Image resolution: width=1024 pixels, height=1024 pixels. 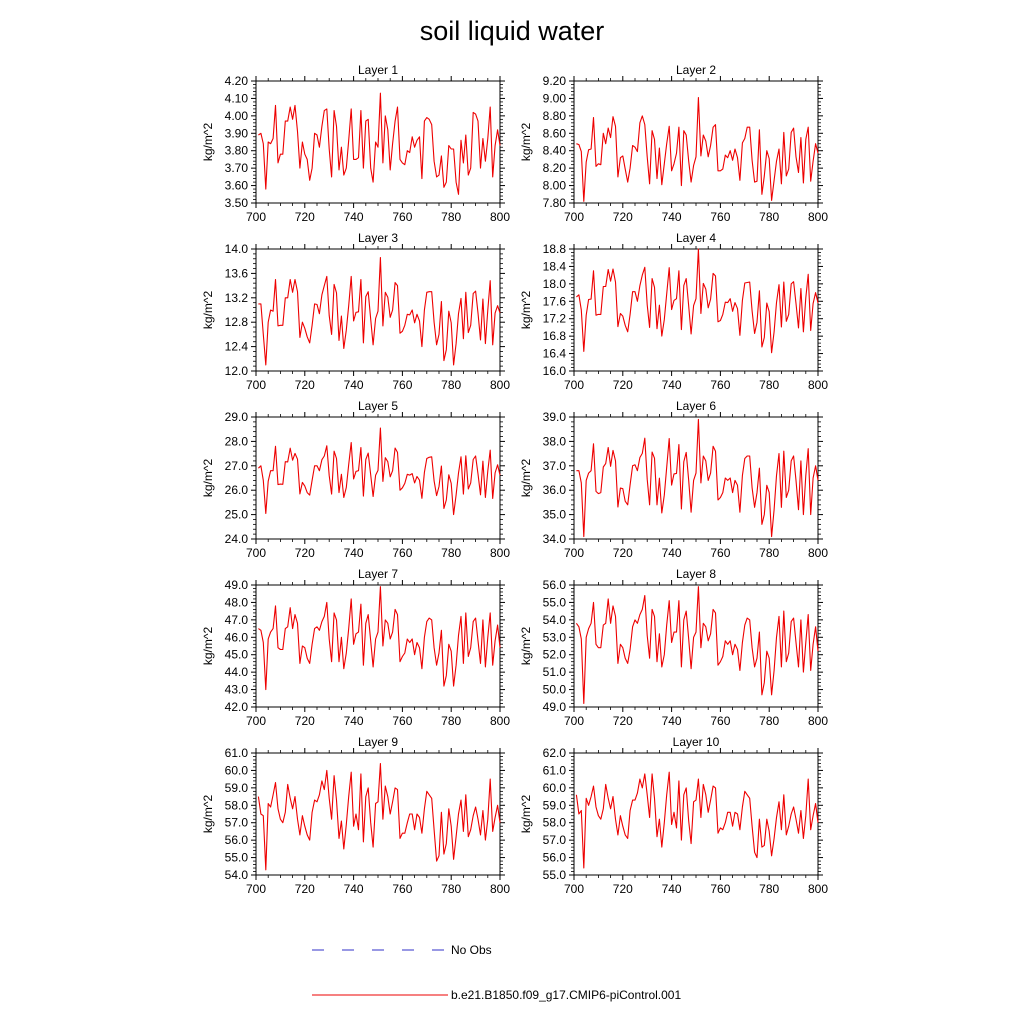 I want to click on legend-item-model: b.e21.B1850.f09_g17.CMIP6-piControl.001, so click(x=496, y=995).